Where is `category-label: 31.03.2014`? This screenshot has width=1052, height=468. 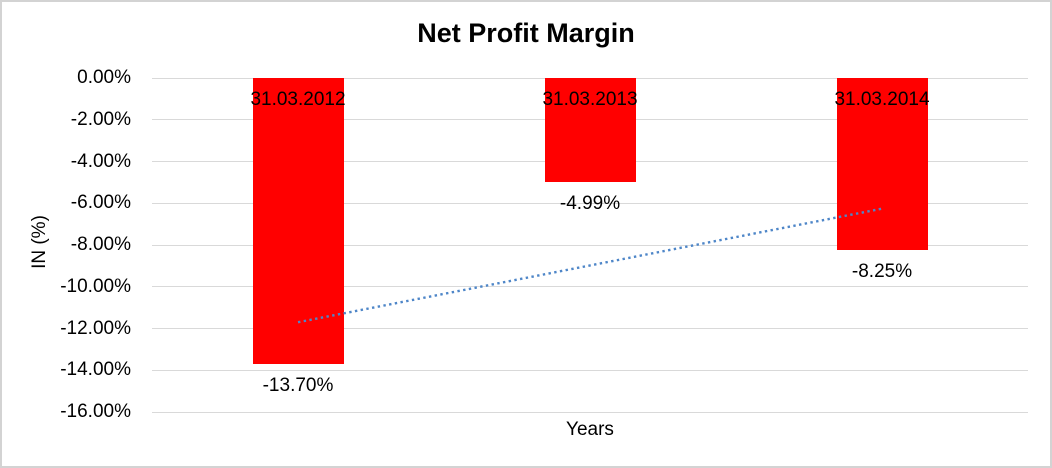 category-label: 31.03.2014 is located at coordinates (882, 99).